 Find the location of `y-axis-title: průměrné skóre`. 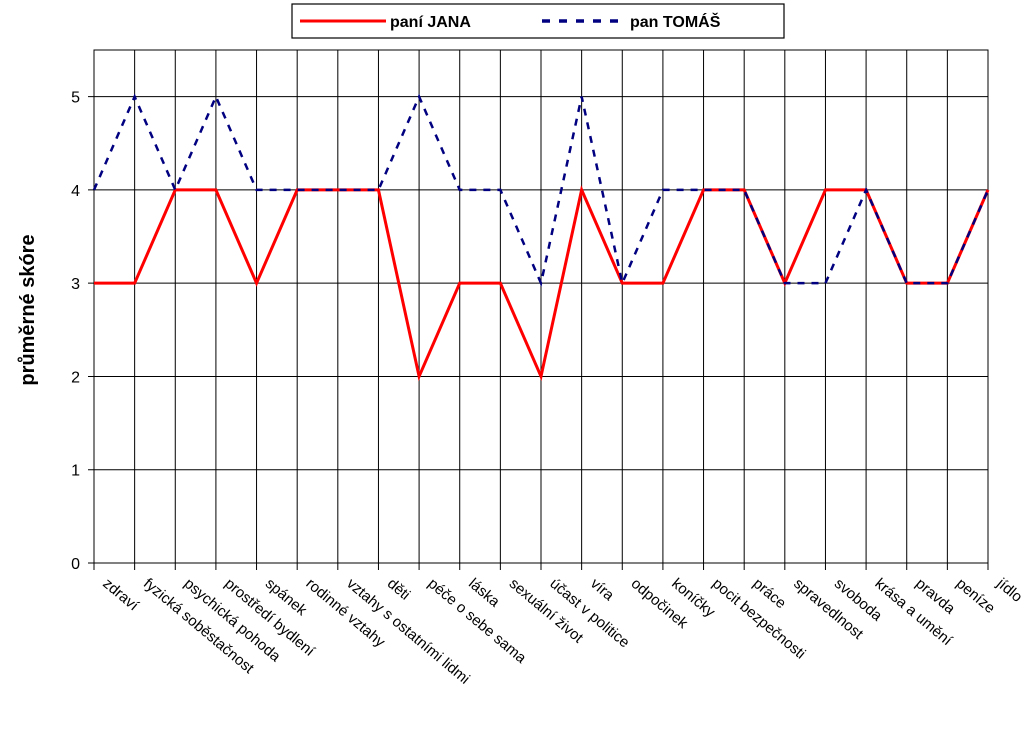

y-axis-title: průměrné skóre is located at coordinates (28, 309).